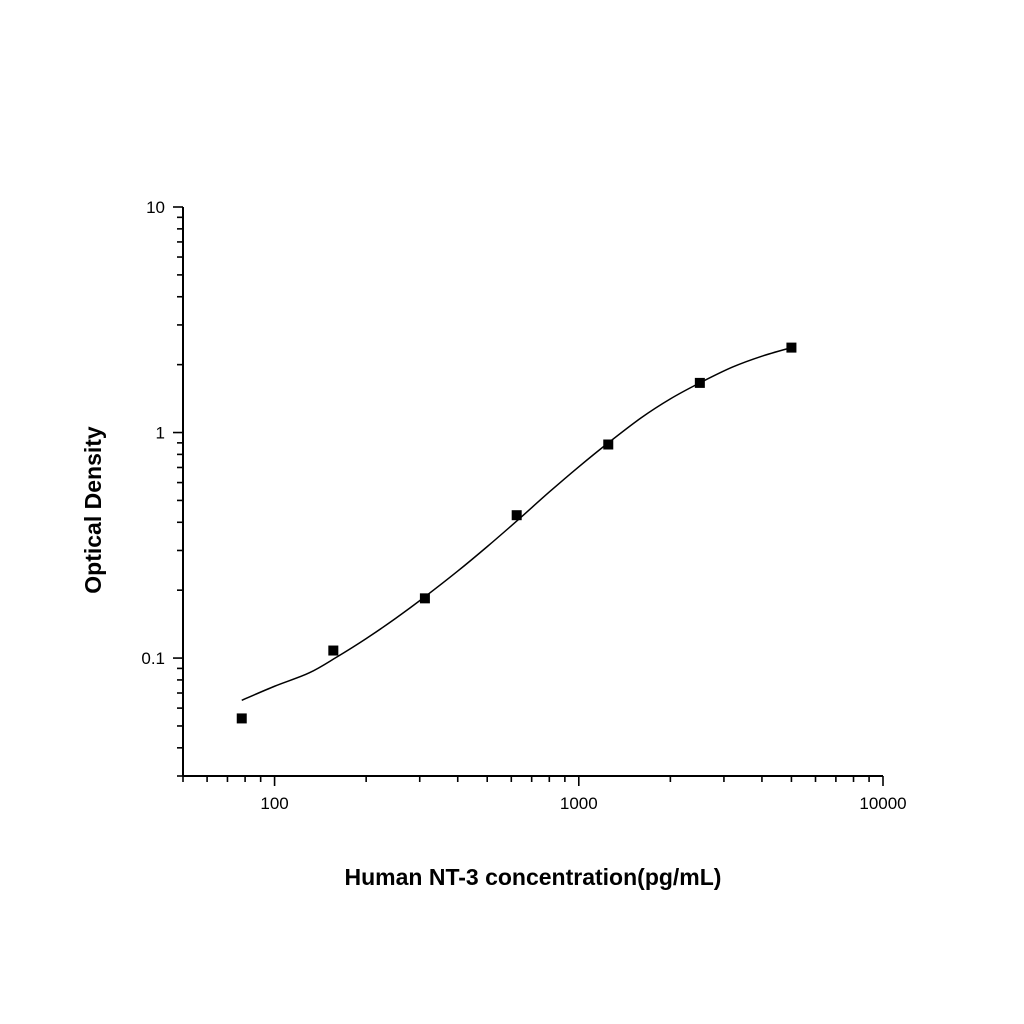  Describe the element at coordinates (160, 433) in the screenshot. I see `y-tick-label: 1` at that location.